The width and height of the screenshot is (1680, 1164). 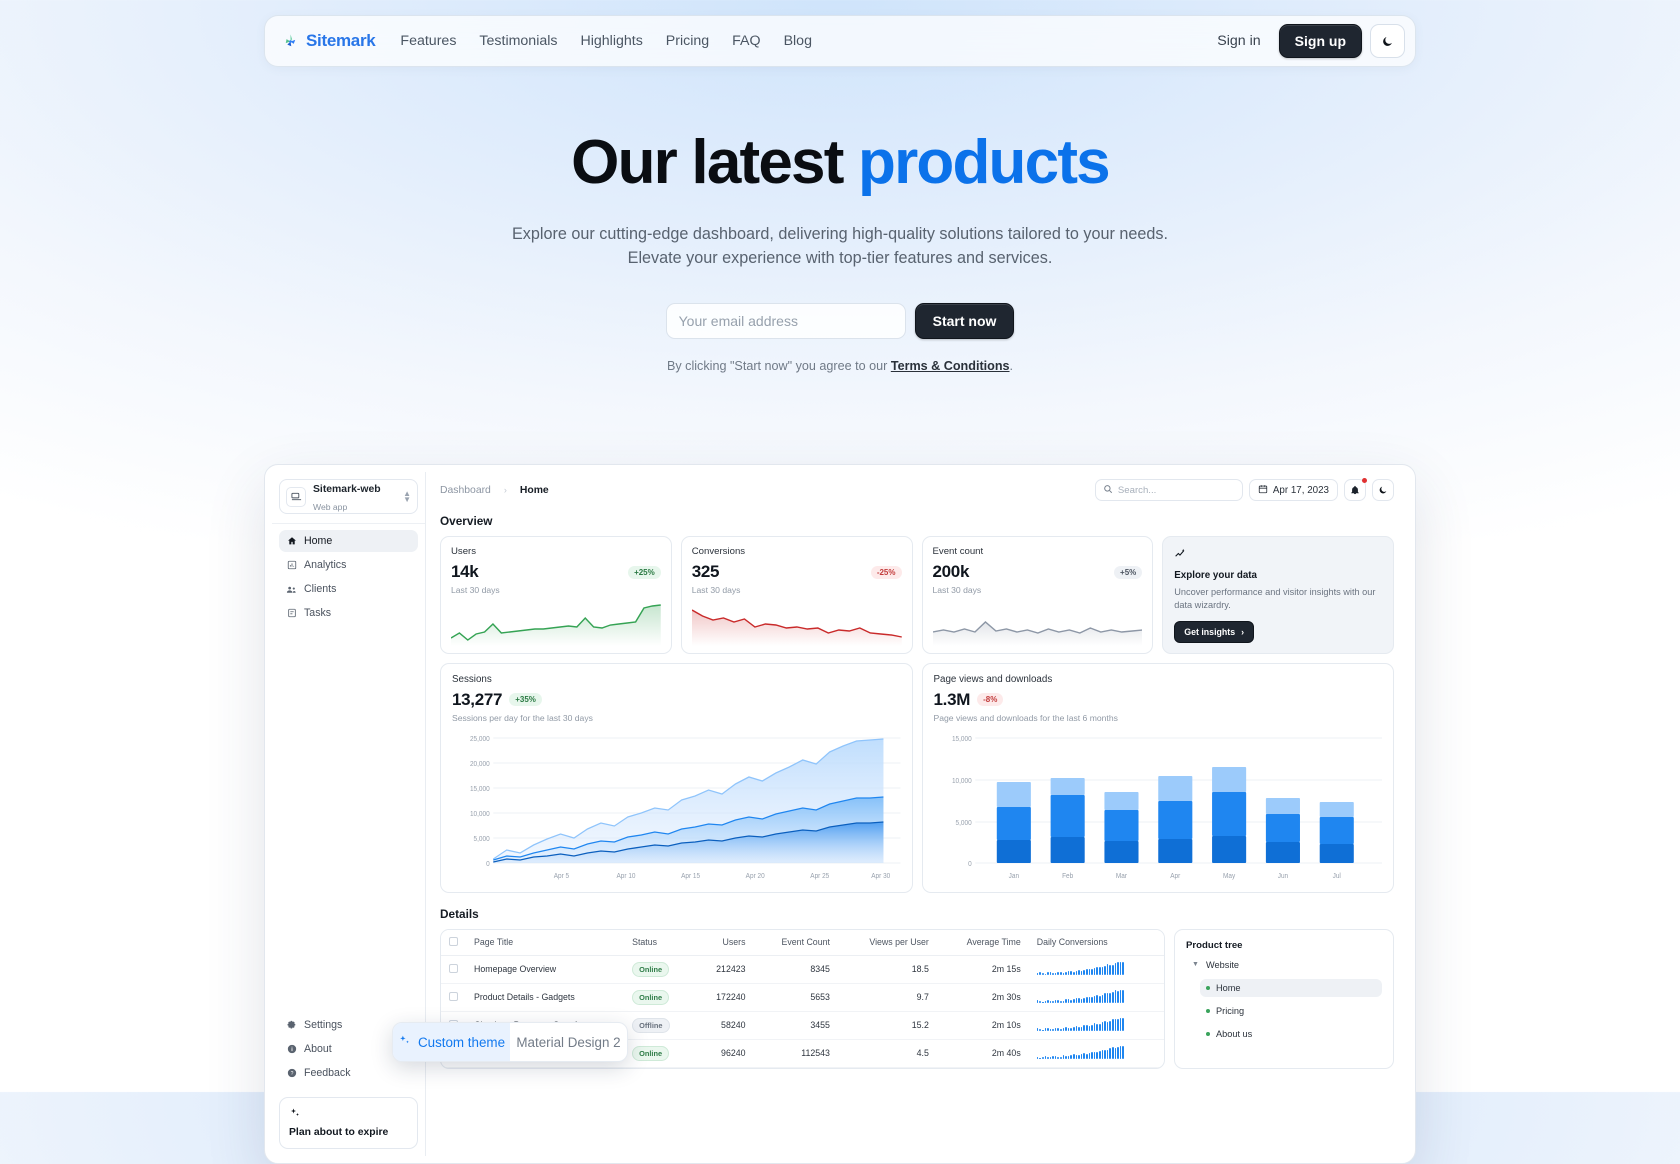 I want to click on sidebar-item-feedback: ? Feedback, so click(x=348, y=1073).